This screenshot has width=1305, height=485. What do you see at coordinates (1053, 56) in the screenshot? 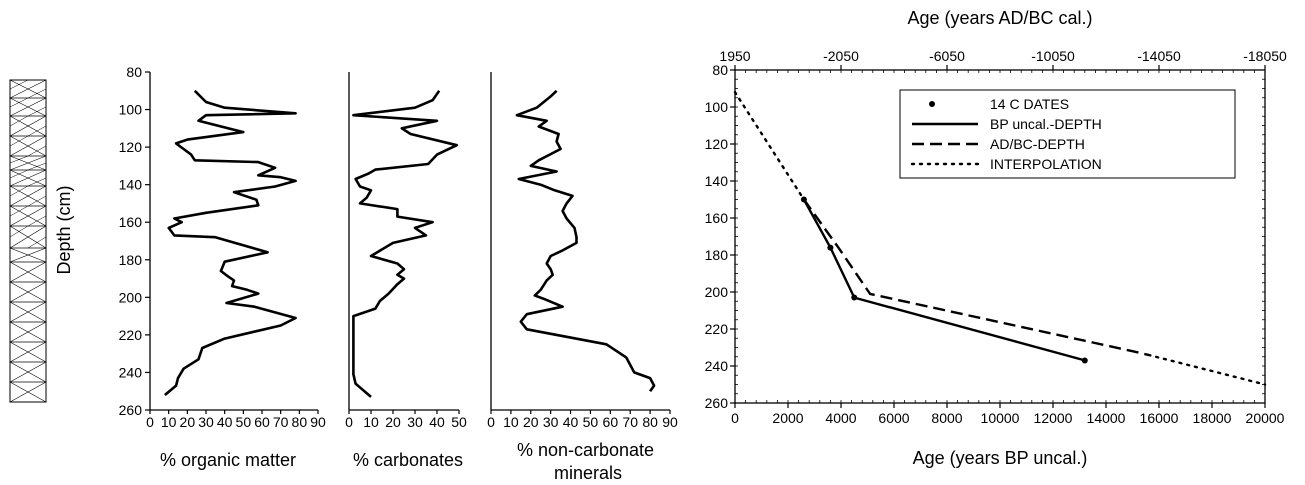
I see `top-x-tick-label: -10050` at bounding box center [1053, 56].